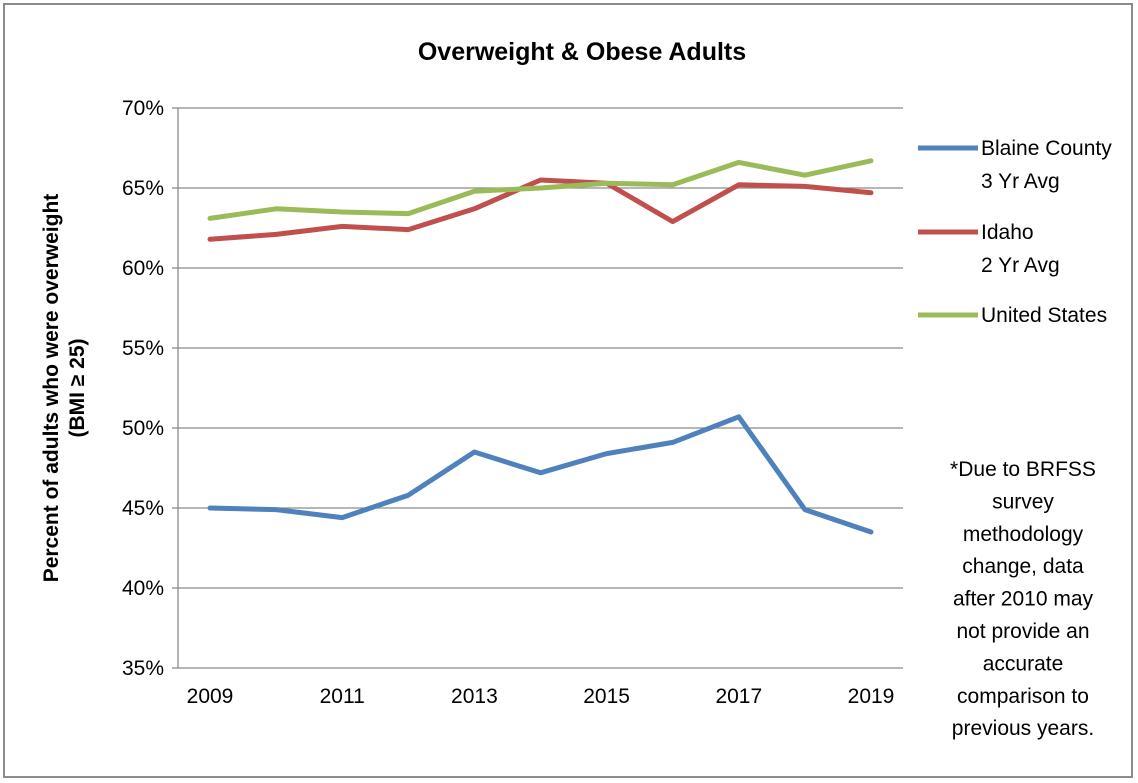 The height and width of the screenshot is (783, 1138). Describe the element at coordinates (143, 588) in the screenshot. I see `y-tick-label: 40%` at that location.